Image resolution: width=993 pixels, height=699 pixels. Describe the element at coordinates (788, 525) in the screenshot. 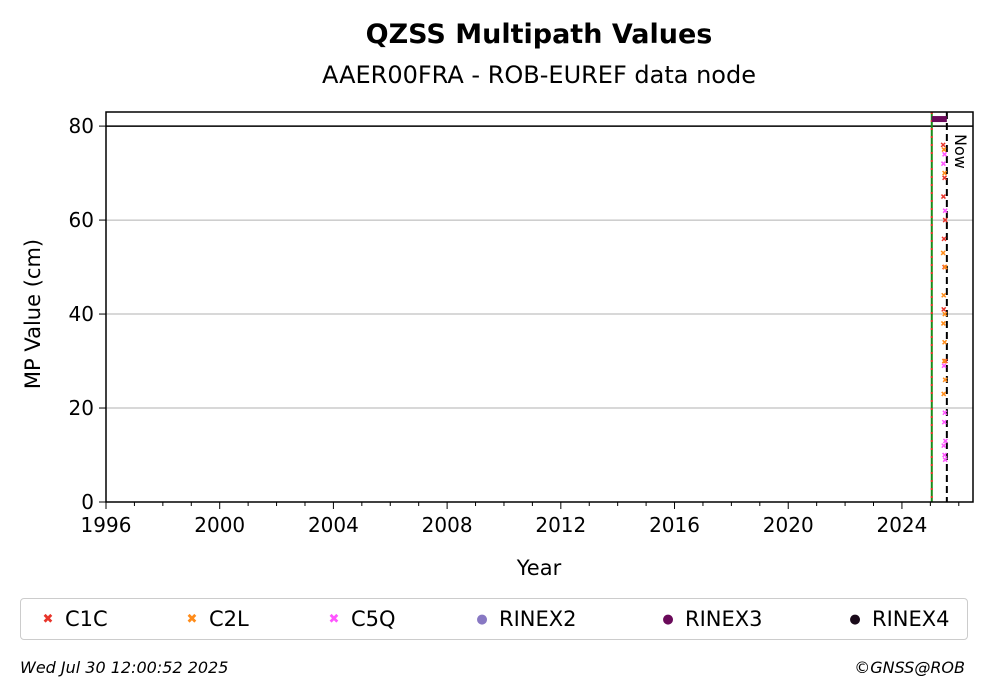

I see `x-tick-label: 2020` at that location.